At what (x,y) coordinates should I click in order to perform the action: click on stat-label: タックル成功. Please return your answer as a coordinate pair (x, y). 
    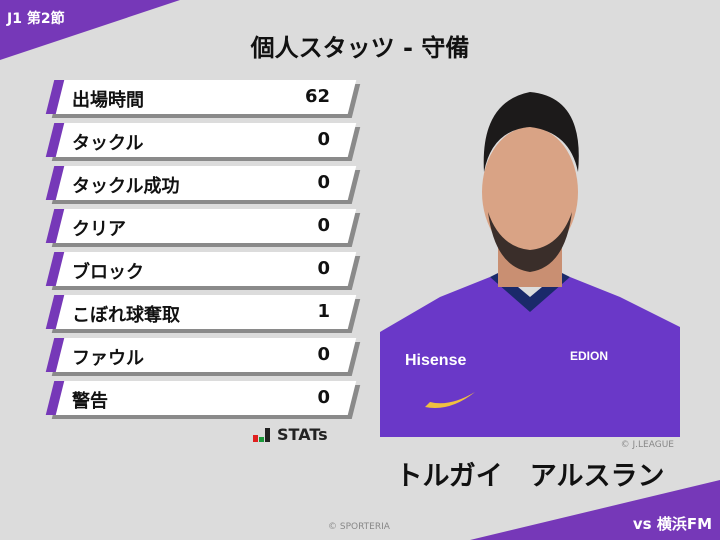
    Looking at the image, I should click on (126, 186).